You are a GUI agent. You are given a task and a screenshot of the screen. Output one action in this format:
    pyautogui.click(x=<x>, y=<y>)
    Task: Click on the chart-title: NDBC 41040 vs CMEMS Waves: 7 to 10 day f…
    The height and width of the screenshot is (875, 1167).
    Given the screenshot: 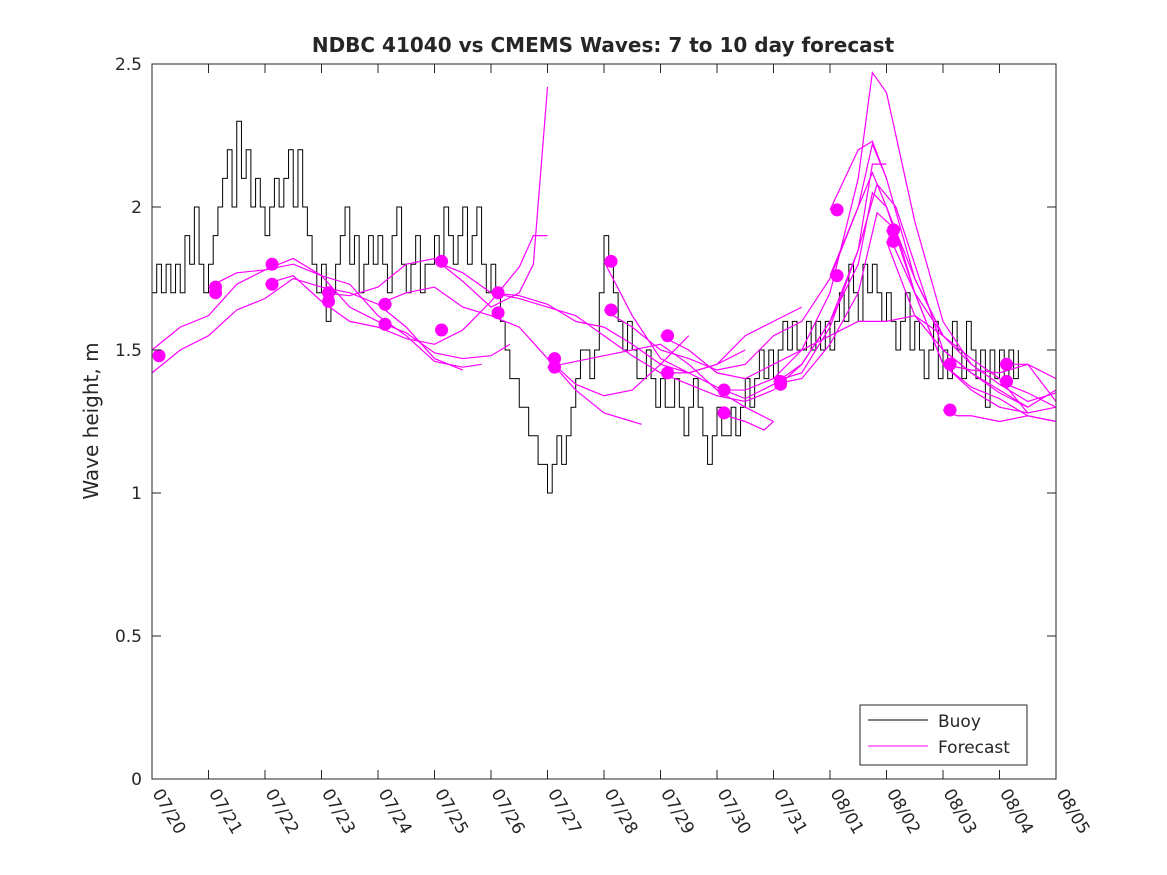 What is the action you would take?
    pyautogui.click(x=603, y=45)
    